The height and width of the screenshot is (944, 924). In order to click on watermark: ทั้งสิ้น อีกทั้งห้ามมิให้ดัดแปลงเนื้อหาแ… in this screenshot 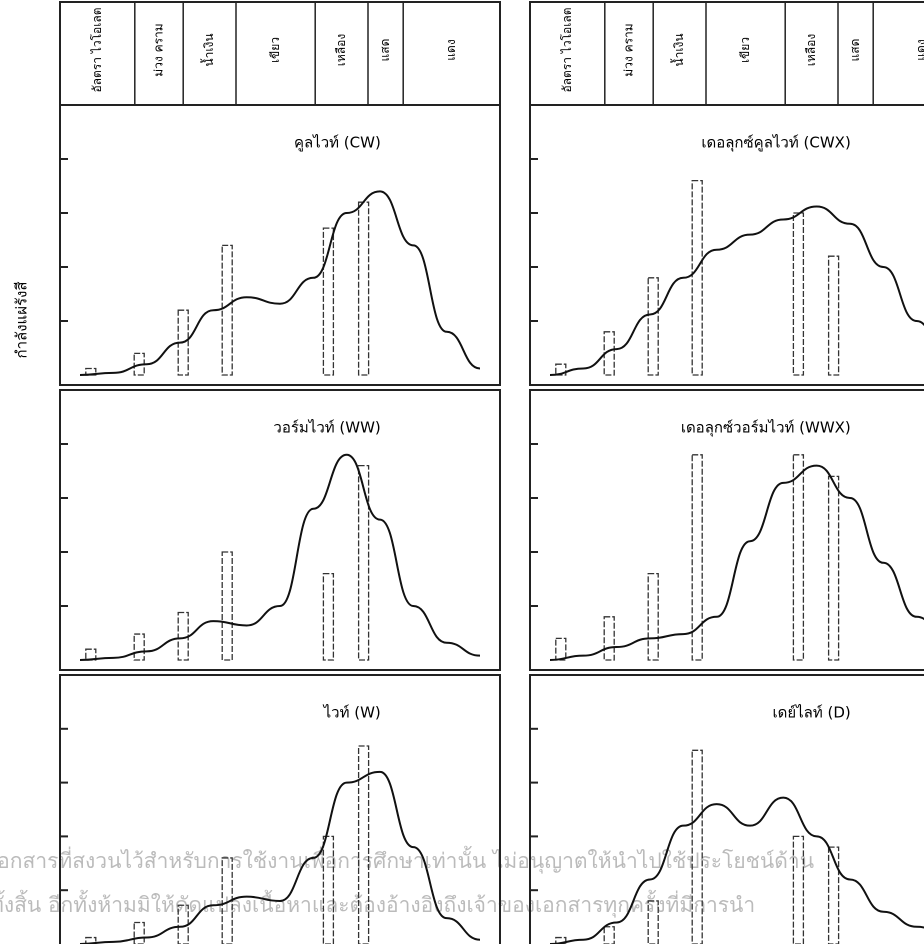, I will do `click(377, 904)`.